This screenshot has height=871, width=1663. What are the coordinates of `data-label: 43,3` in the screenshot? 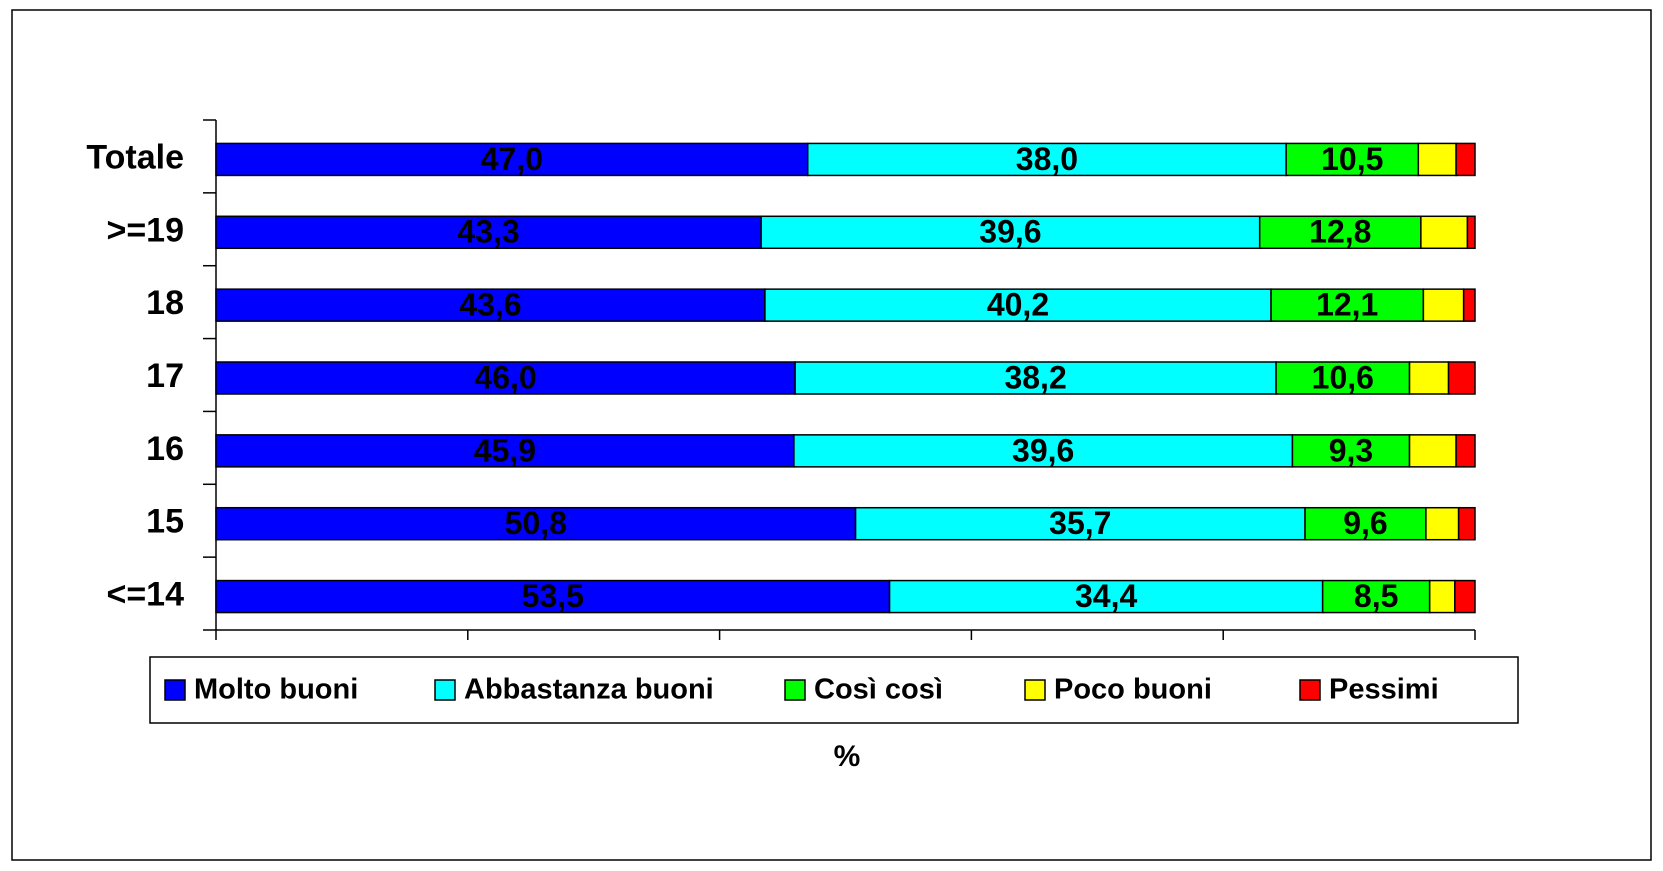 It's located at (488, 232).